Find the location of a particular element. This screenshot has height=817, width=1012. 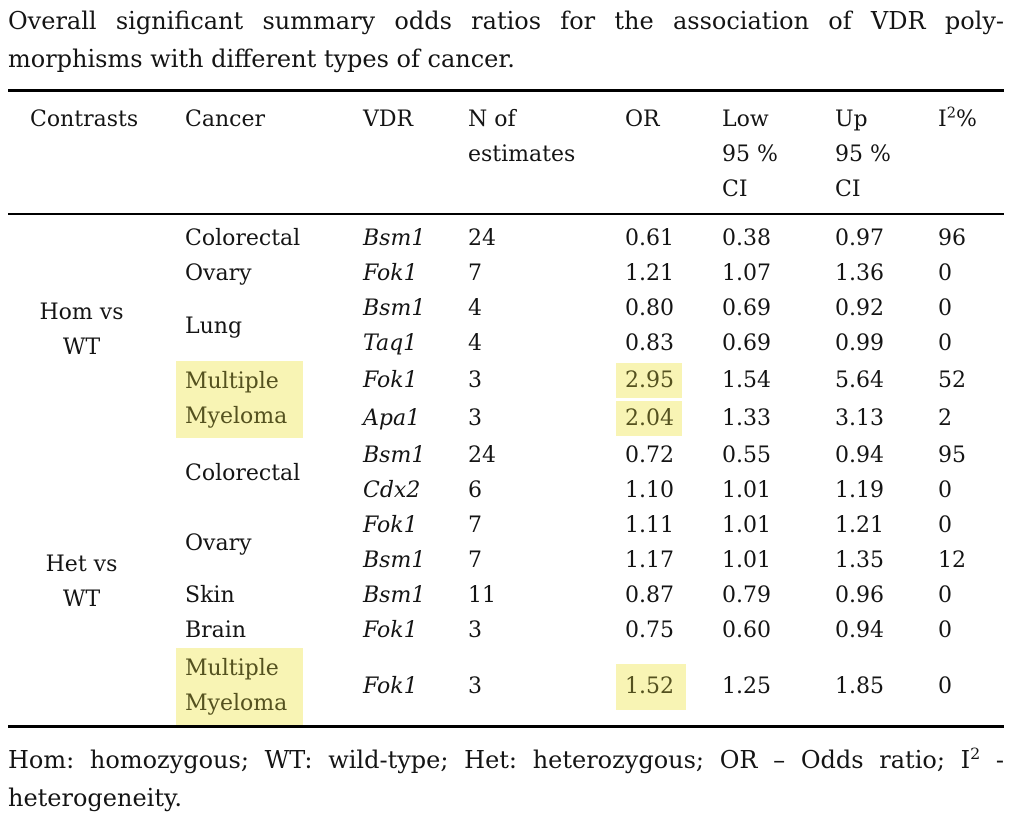

vdr-cell: Cdx2 is located at coordinates (392, 490).